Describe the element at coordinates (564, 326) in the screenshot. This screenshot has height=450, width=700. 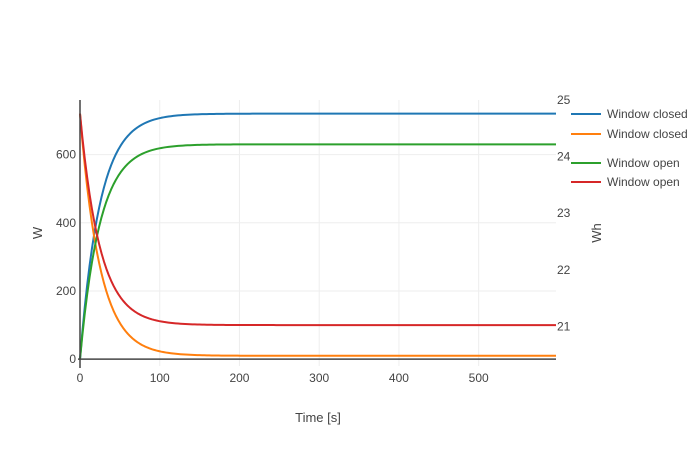
I see `y2-tick-label: 21` at that location.